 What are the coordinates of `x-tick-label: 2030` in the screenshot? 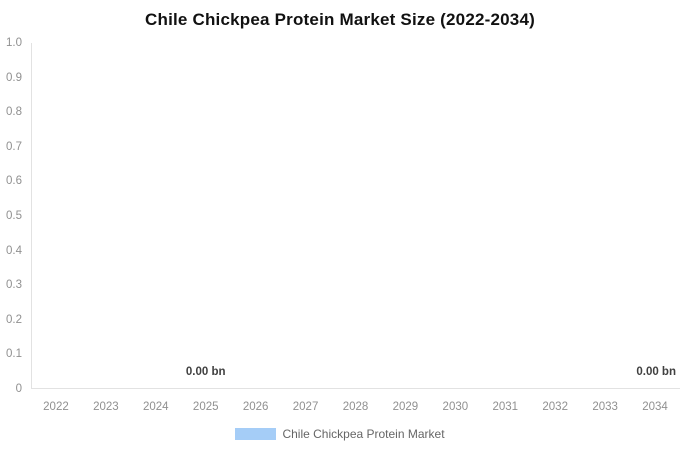 It's located at (455, 407).